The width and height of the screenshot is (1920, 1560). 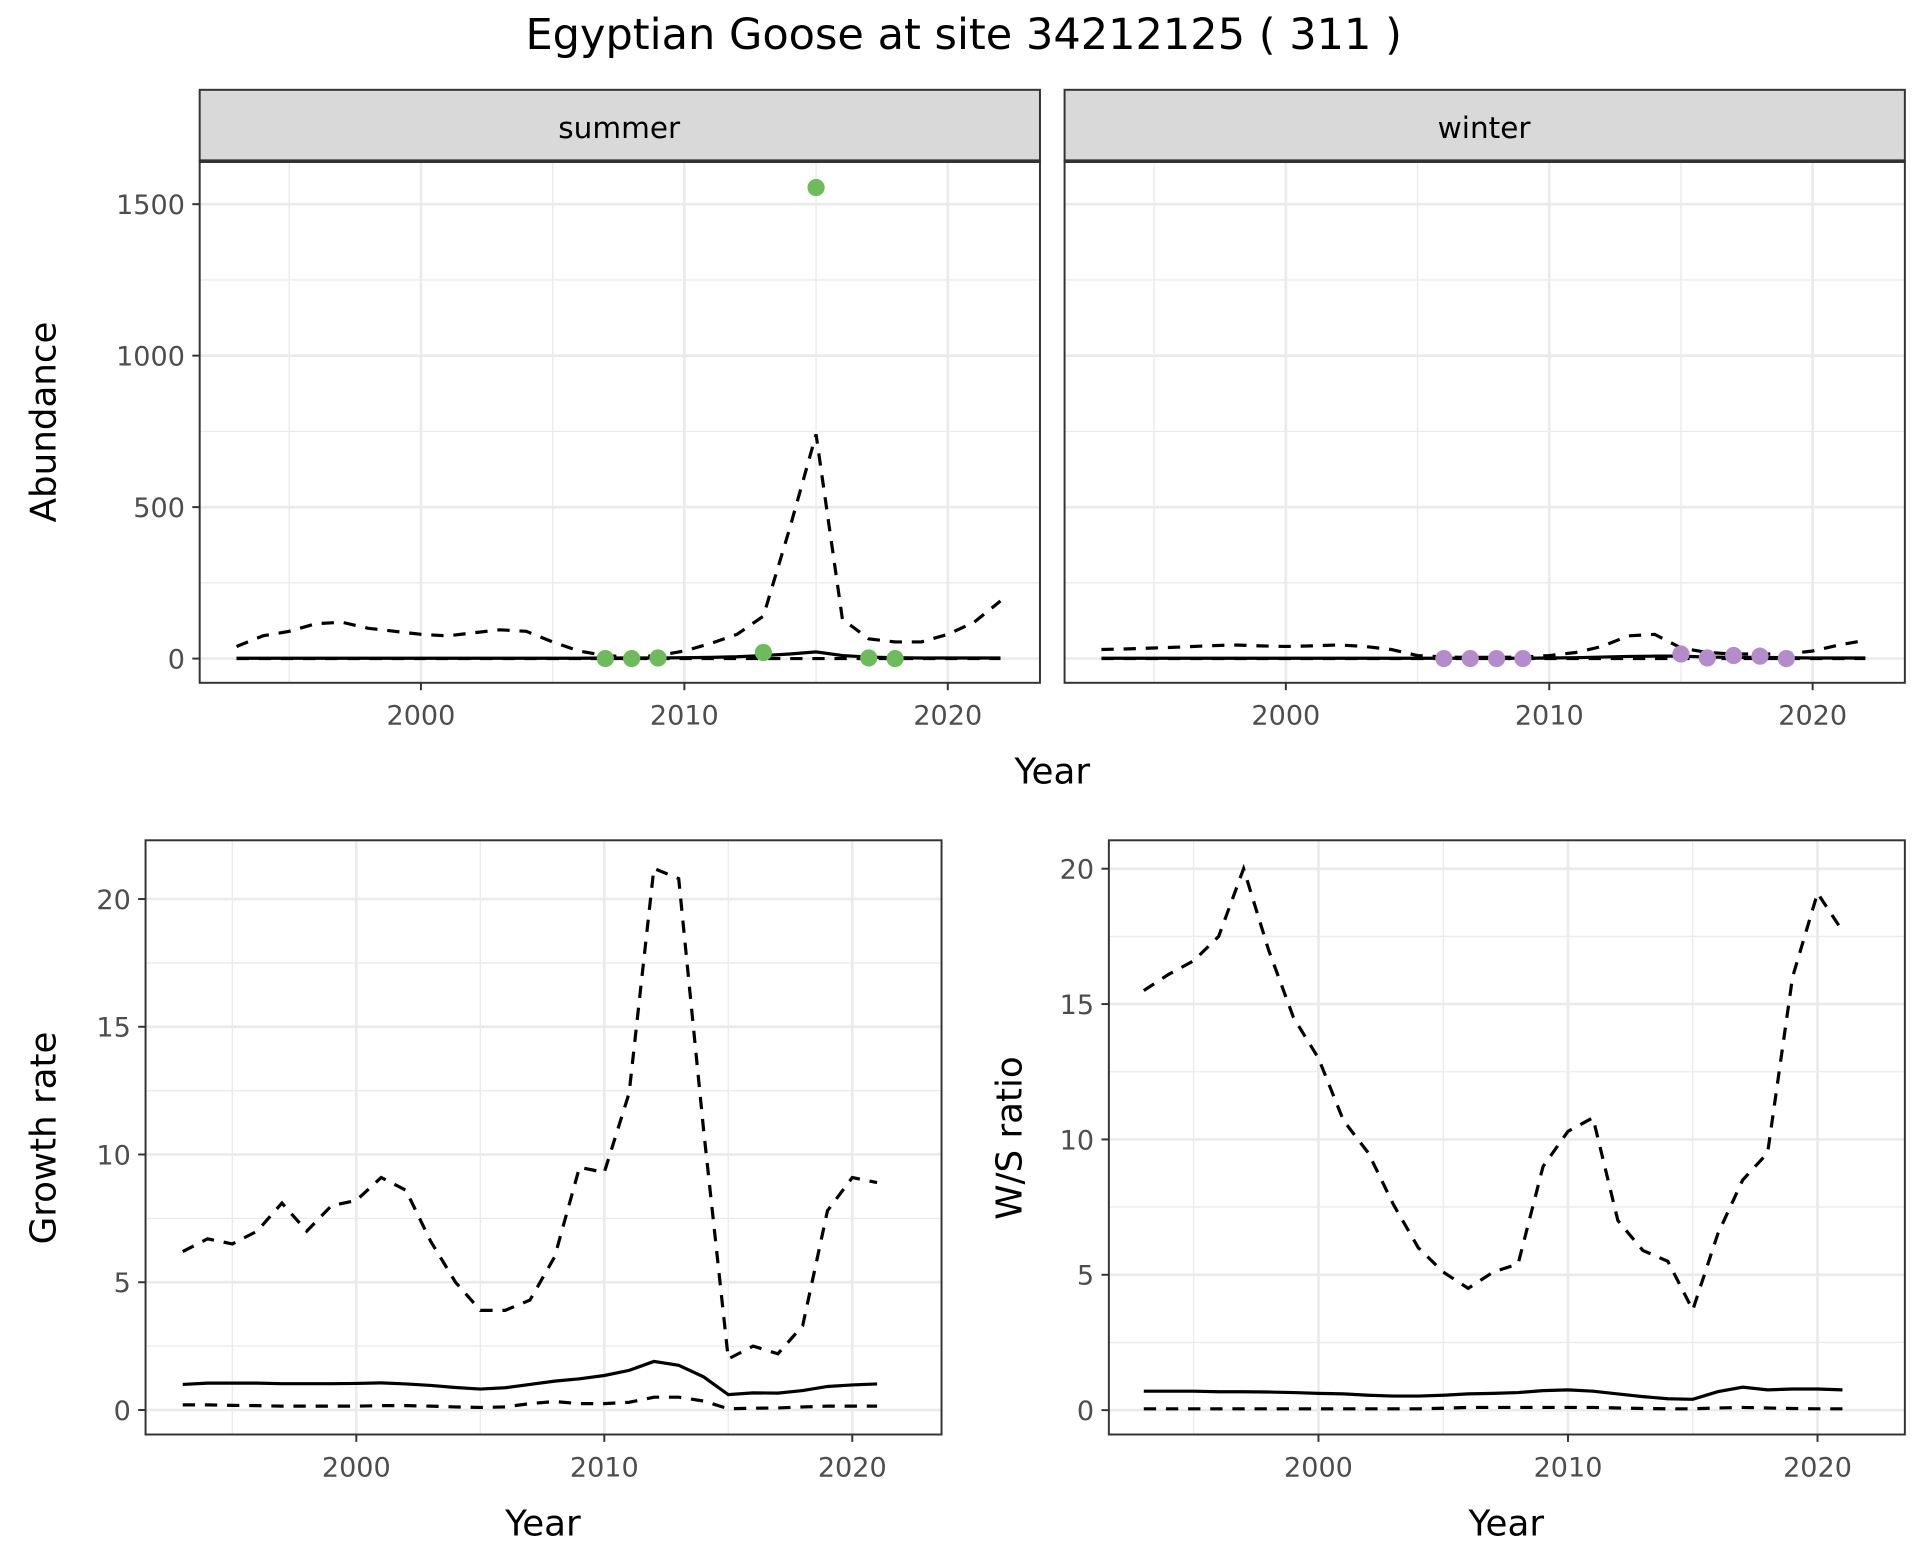 I want to click on growth-x-axis-title: Year, so click(x=542, y=1523).